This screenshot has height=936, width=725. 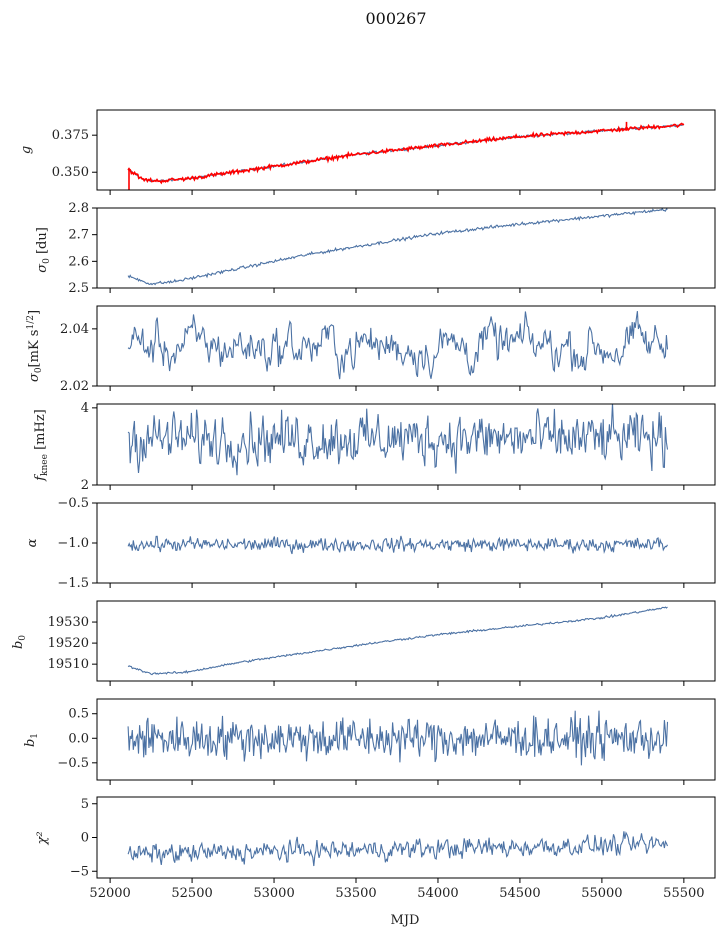 I want to click on panel-fknee: 24, so click(x=398, y=447).